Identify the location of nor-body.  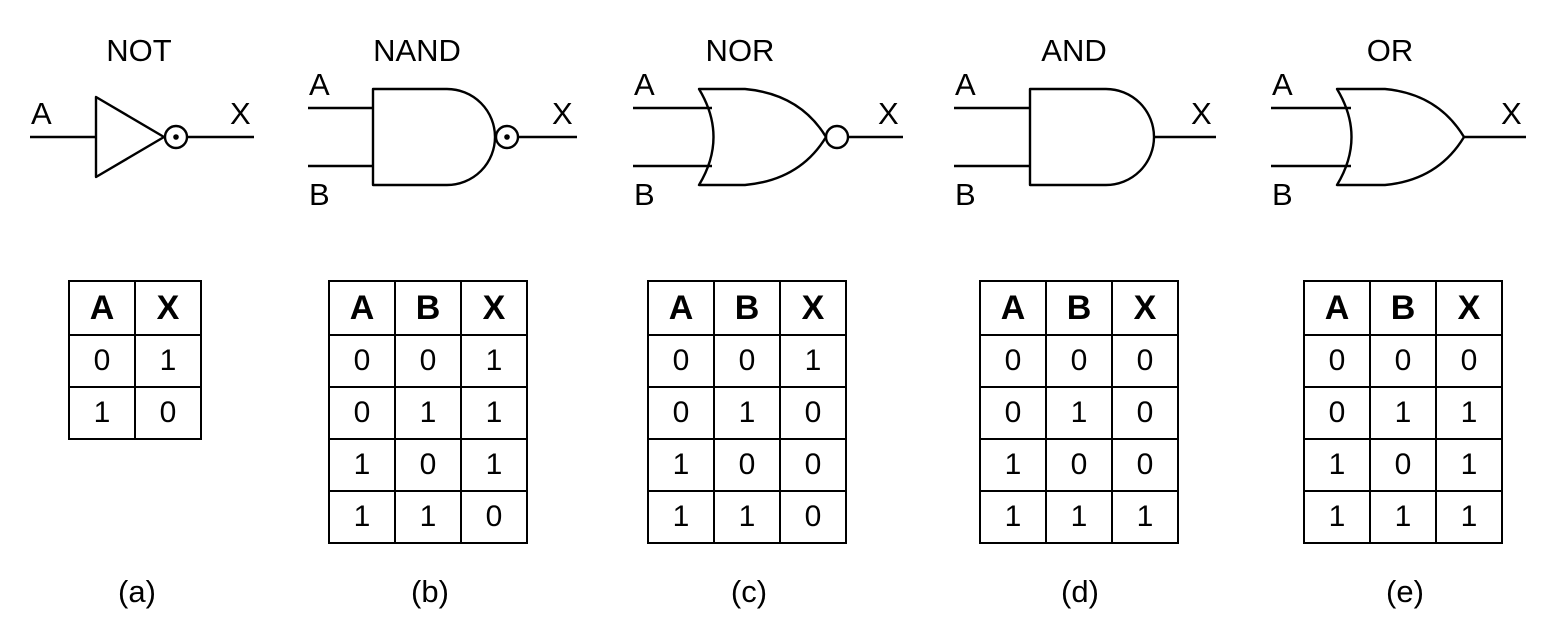
(762, 137).